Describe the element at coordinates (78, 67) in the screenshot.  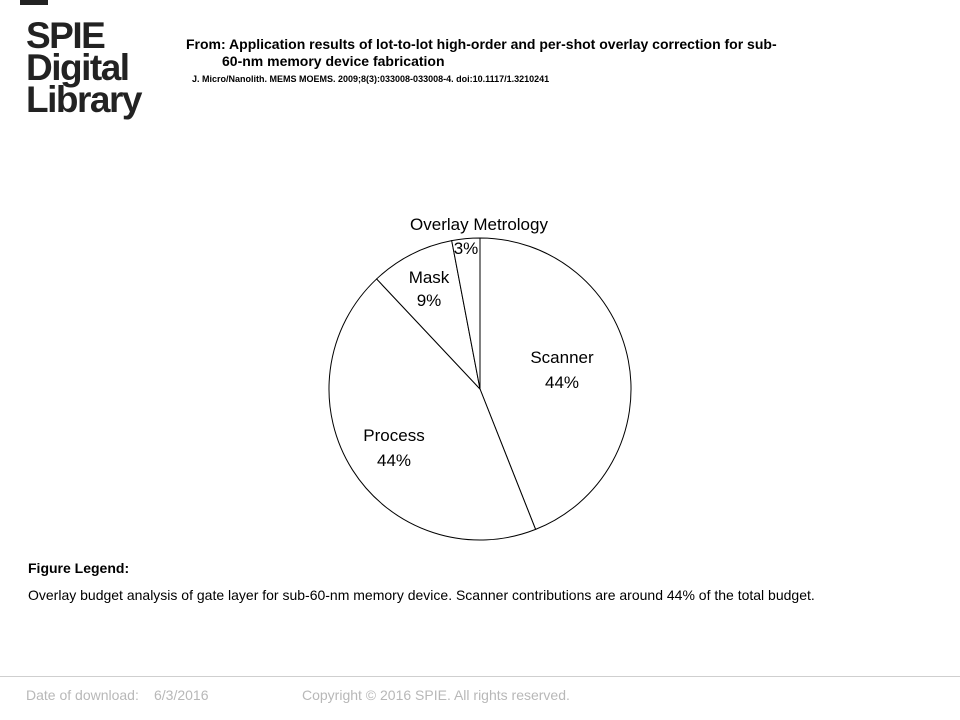
I see `logo-line-2: Digital` at that location.